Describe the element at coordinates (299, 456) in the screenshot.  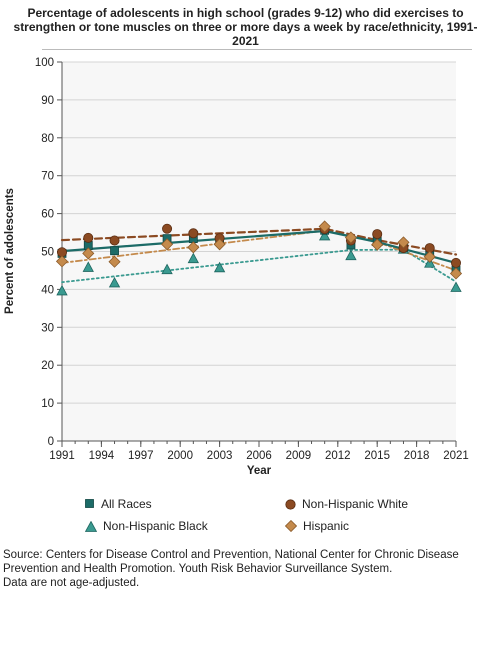
I see `x-tick-label: 2009` at that location.